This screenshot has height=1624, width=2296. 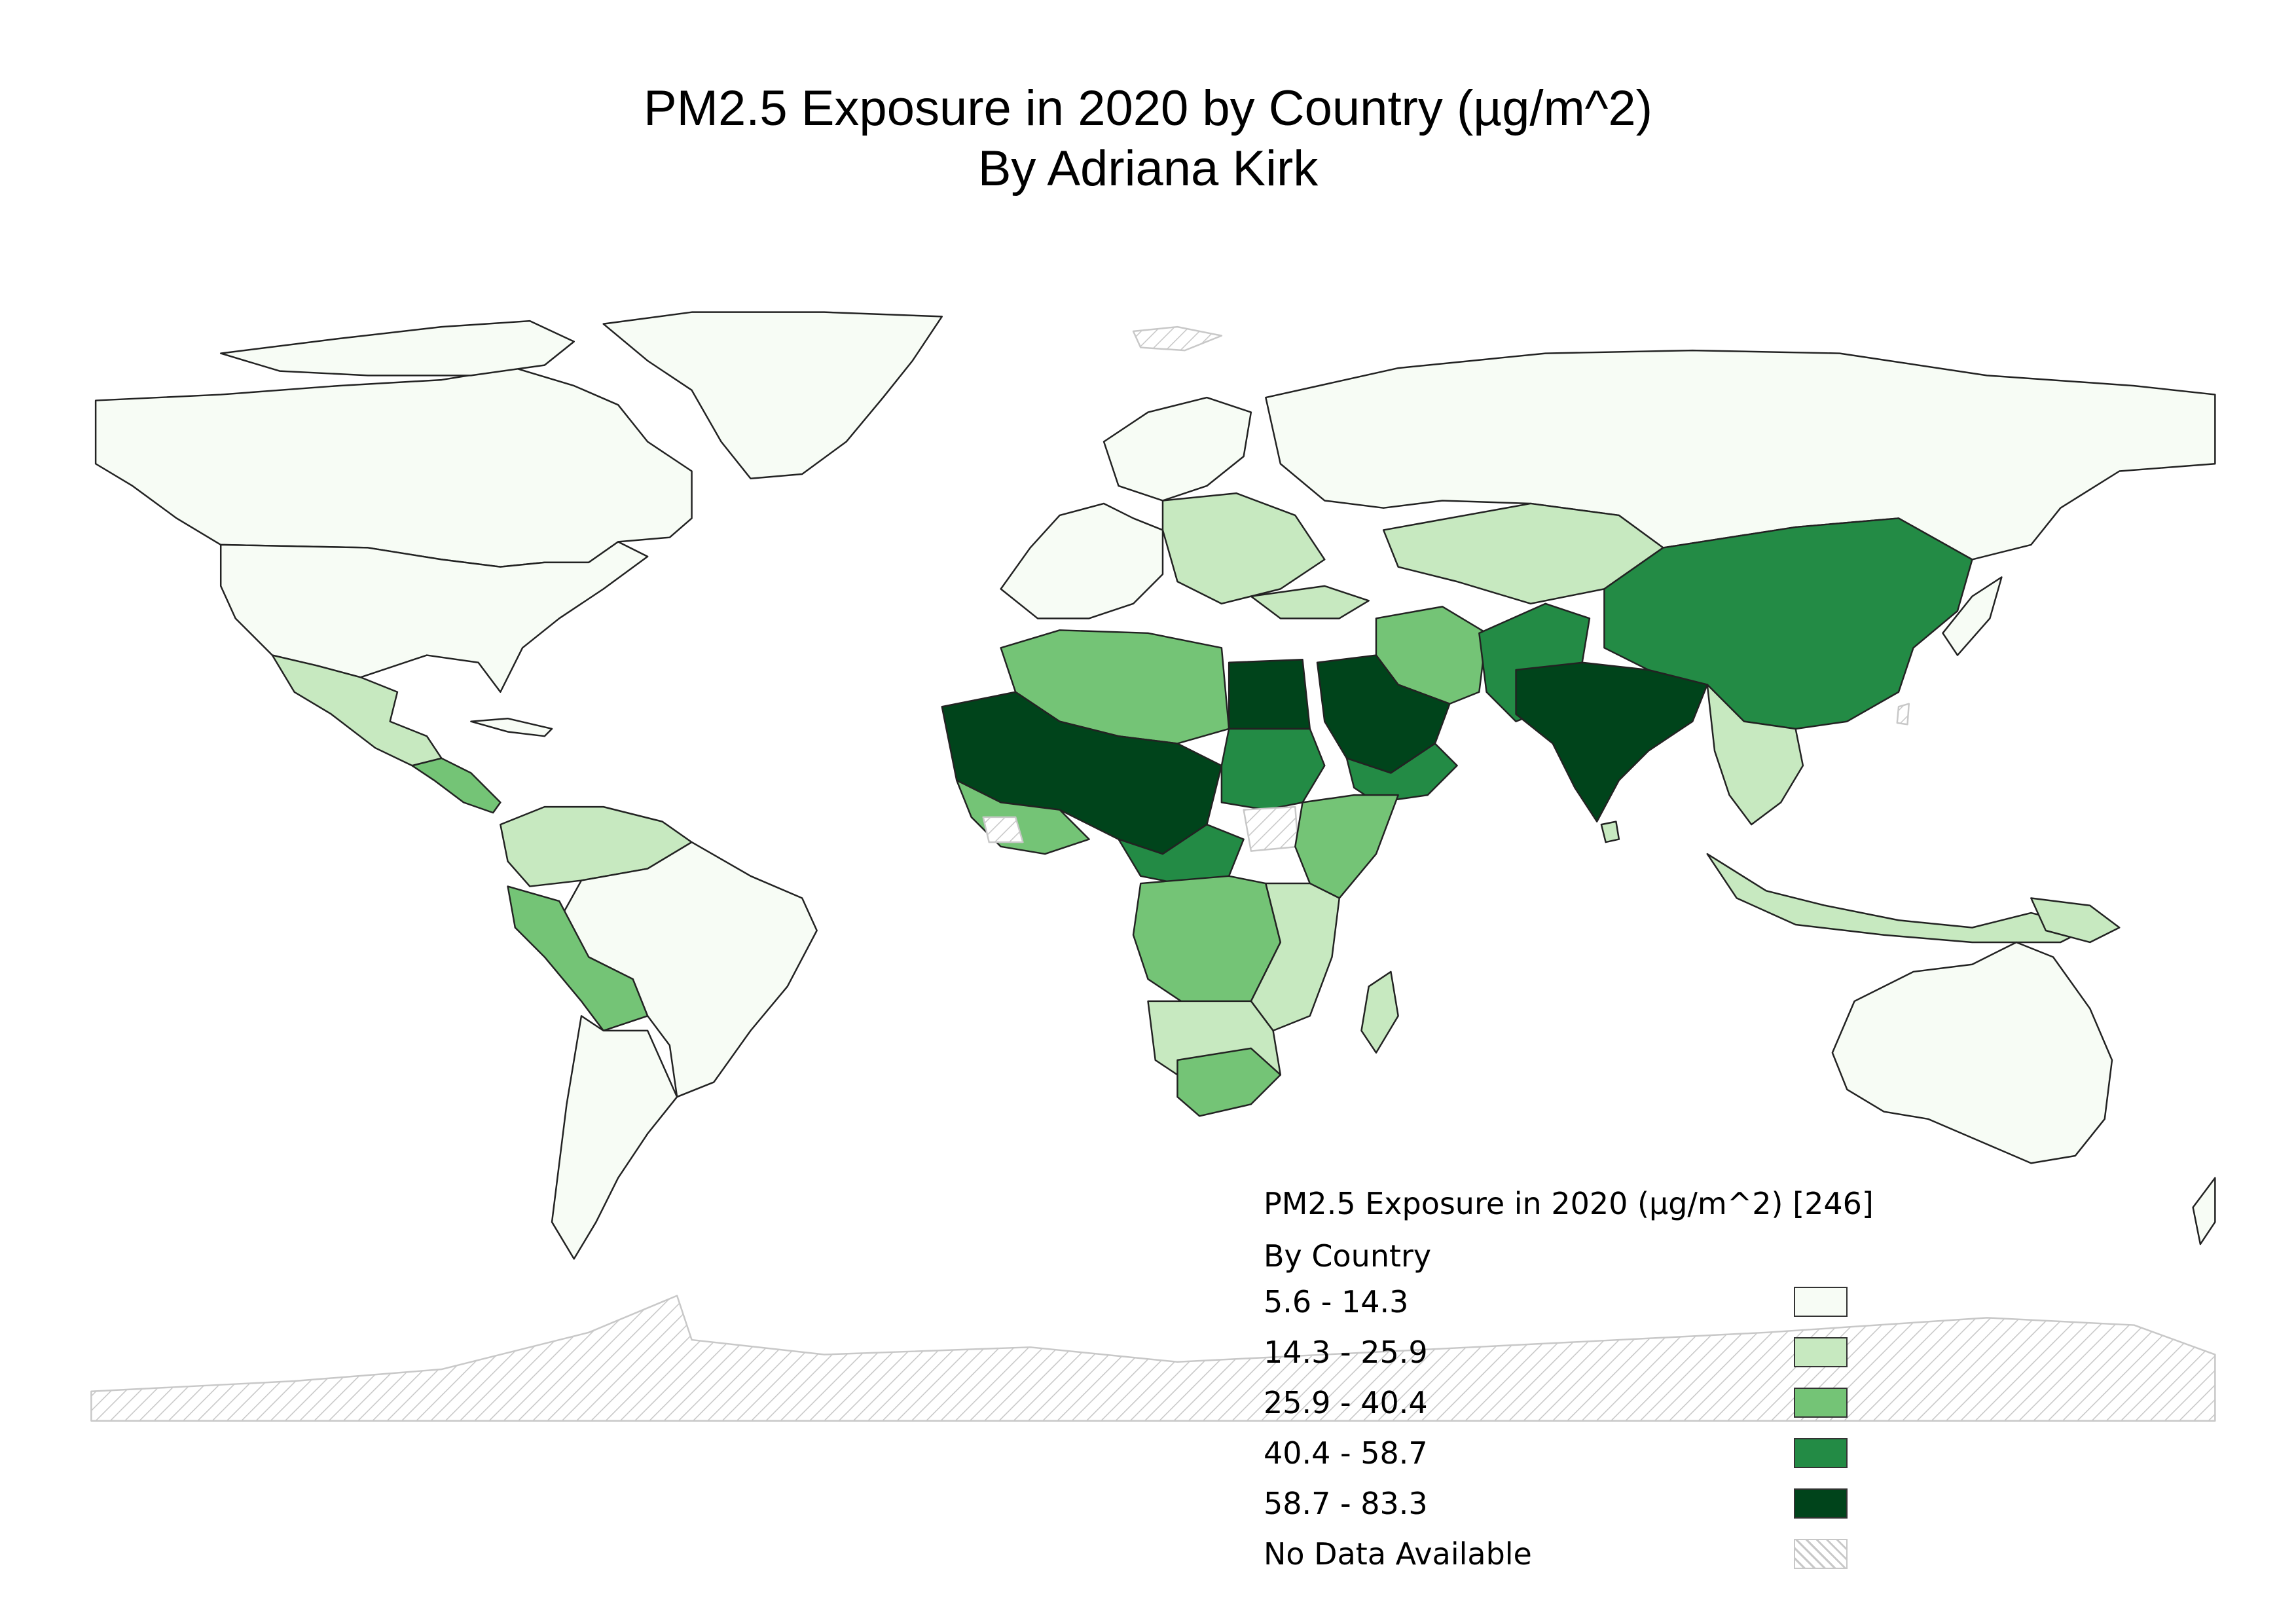 What do you see at coordinates (456, 785) in the screenshot?
I see `region-central-america` at bounding box center [456, 785].